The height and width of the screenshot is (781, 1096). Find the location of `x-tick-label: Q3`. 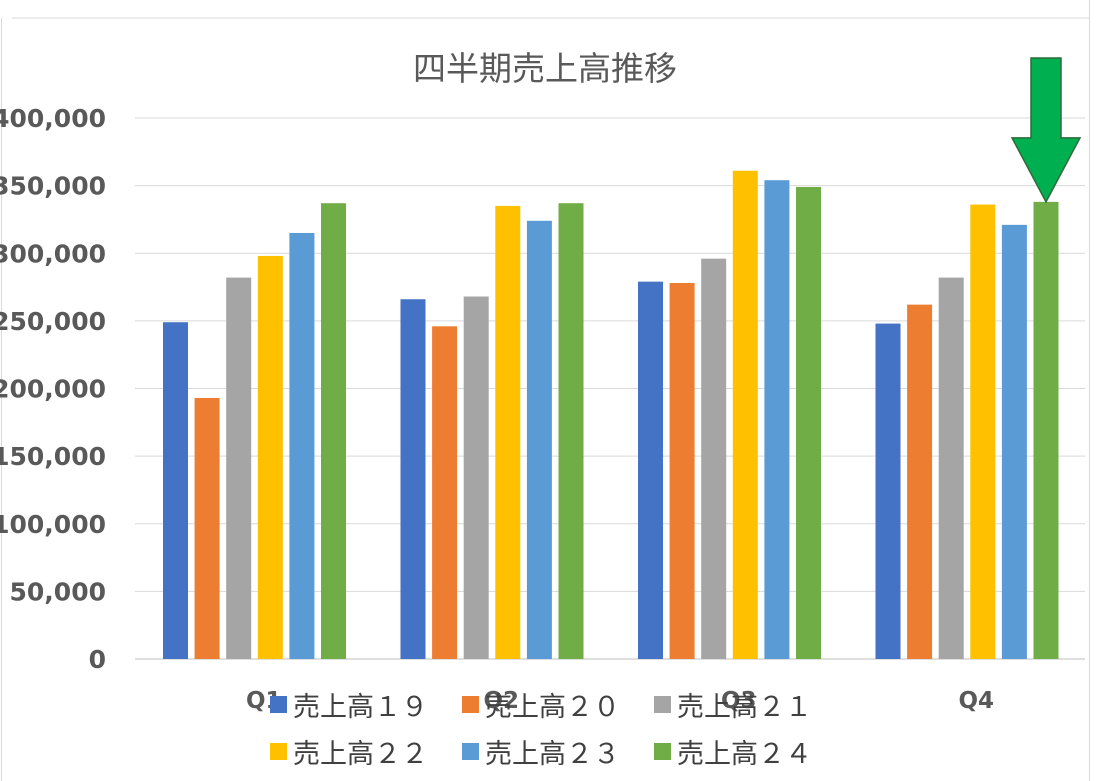

x-tick-label: Q3 is located at coordinates (739, 701).